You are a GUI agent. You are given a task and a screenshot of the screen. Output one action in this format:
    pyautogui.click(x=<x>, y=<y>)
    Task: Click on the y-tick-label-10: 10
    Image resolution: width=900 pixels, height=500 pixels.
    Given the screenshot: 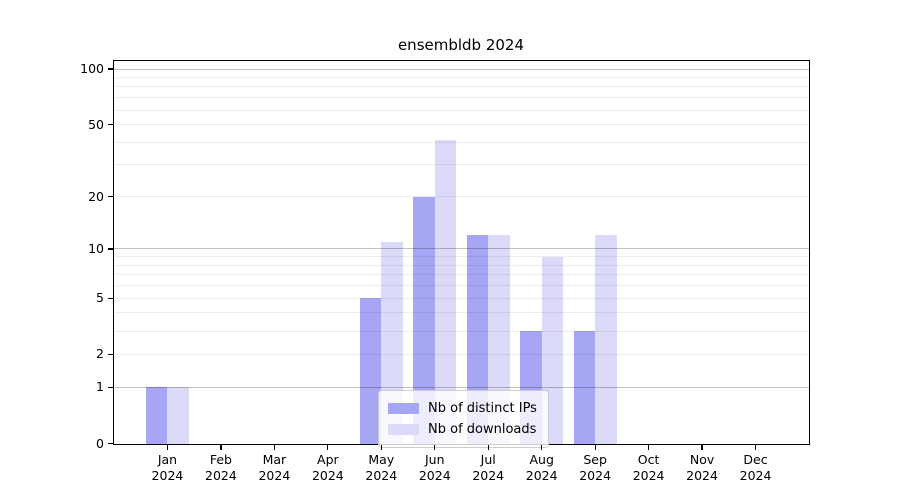 What is the action you would take?
    pyautogui.click(x=96, y=248)
    